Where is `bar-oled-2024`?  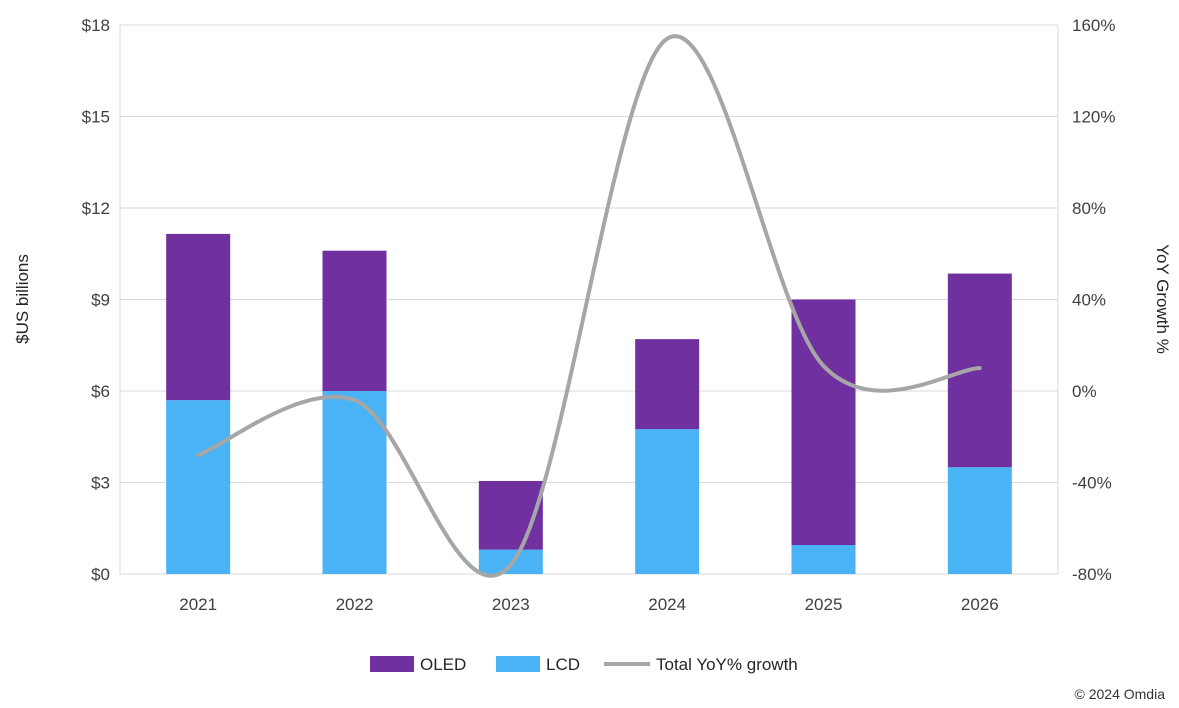
bar-oled-2024 is located at coordinates (667, 384).